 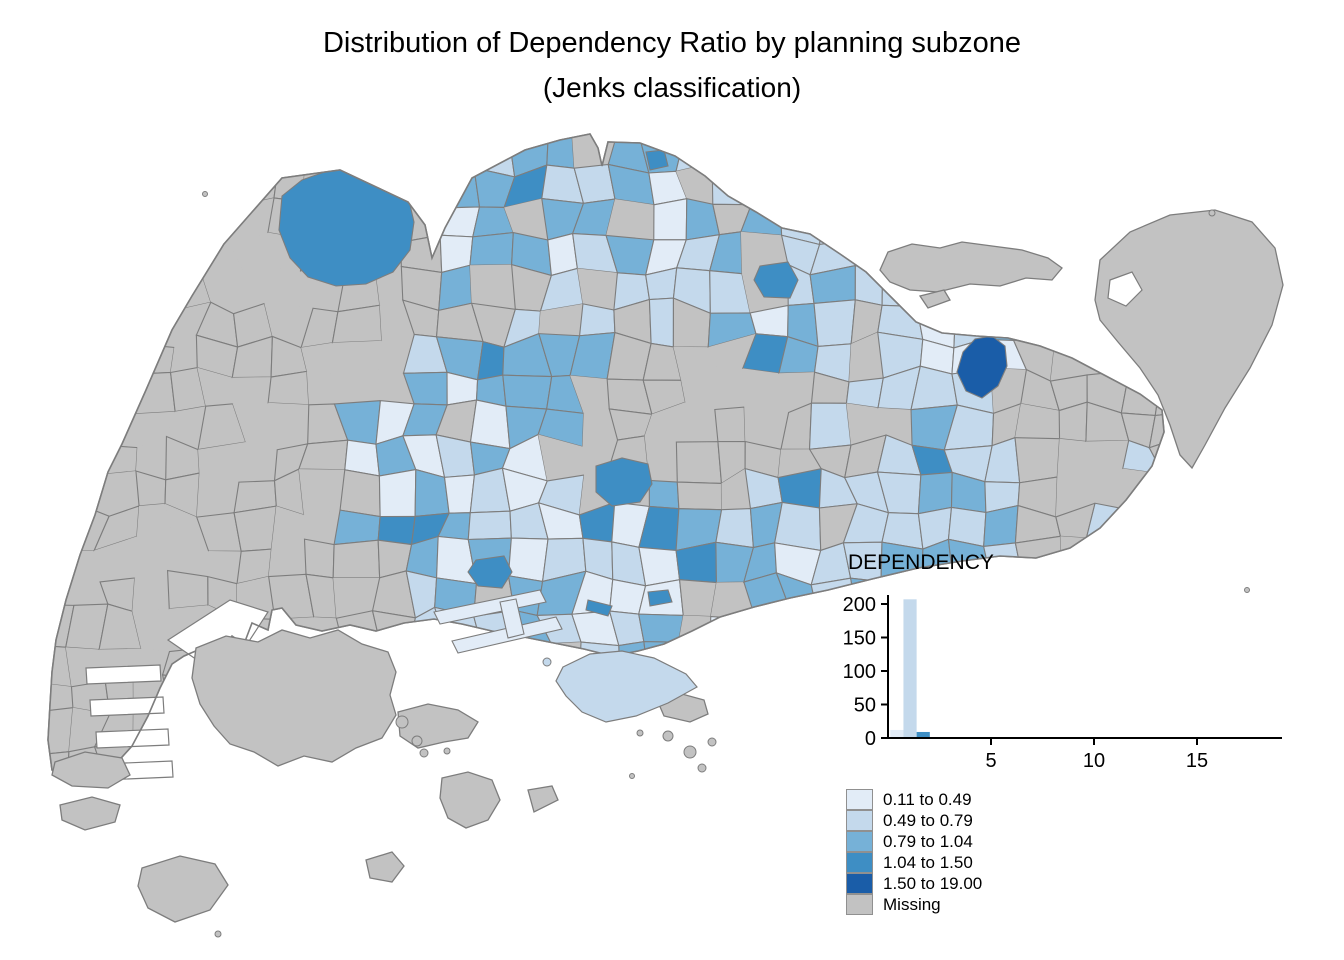 I want to click on legend-item: 1.50 to 19.00, so click(x=914, y=883).